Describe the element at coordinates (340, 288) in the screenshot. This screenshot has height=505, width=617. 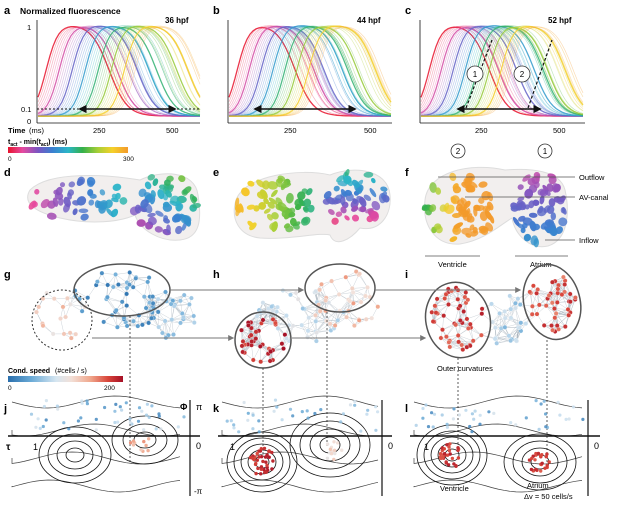
I see `highlight-ellipse-h` at that location.